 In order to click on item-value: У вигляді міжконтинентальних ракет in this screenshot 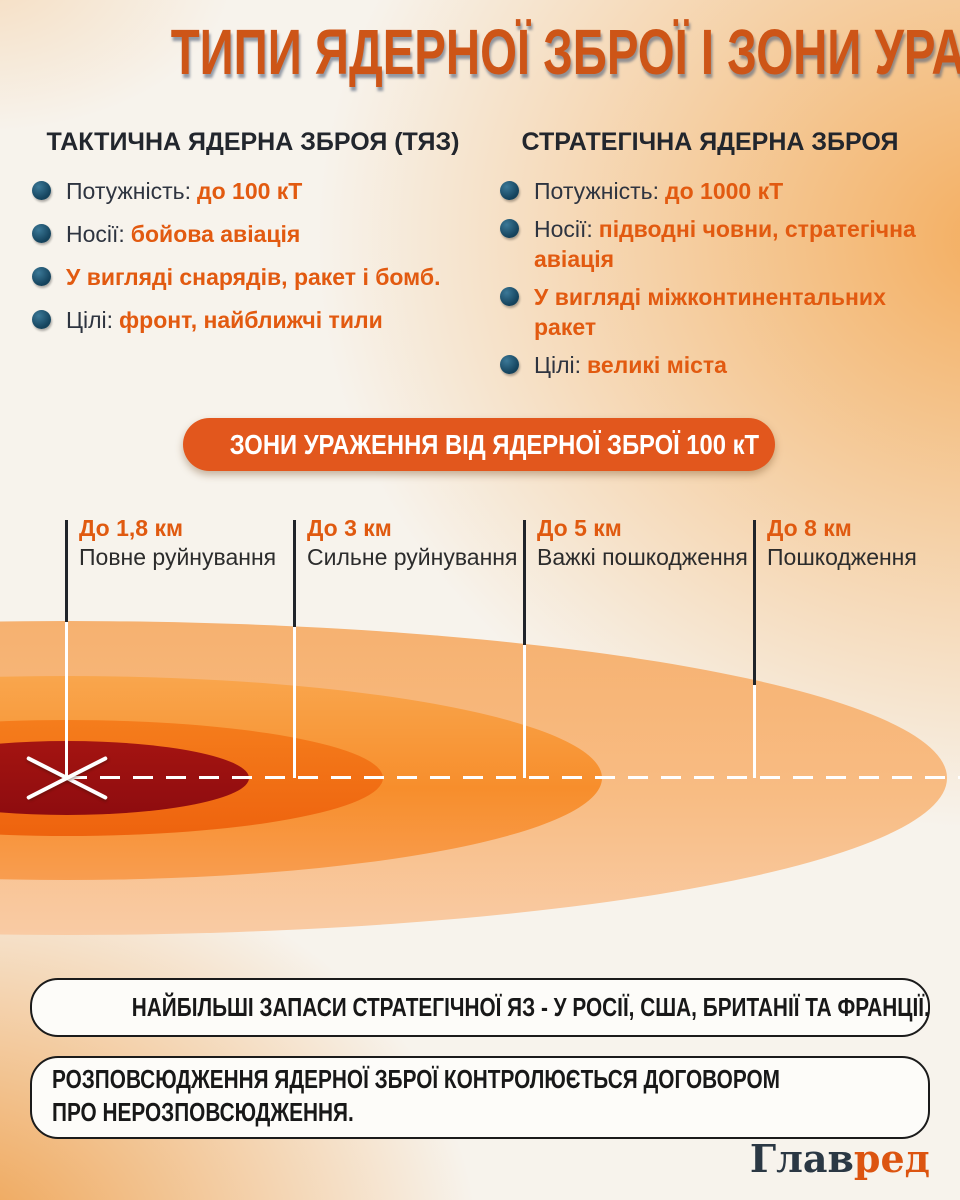, I will do `click(710, 312)`.